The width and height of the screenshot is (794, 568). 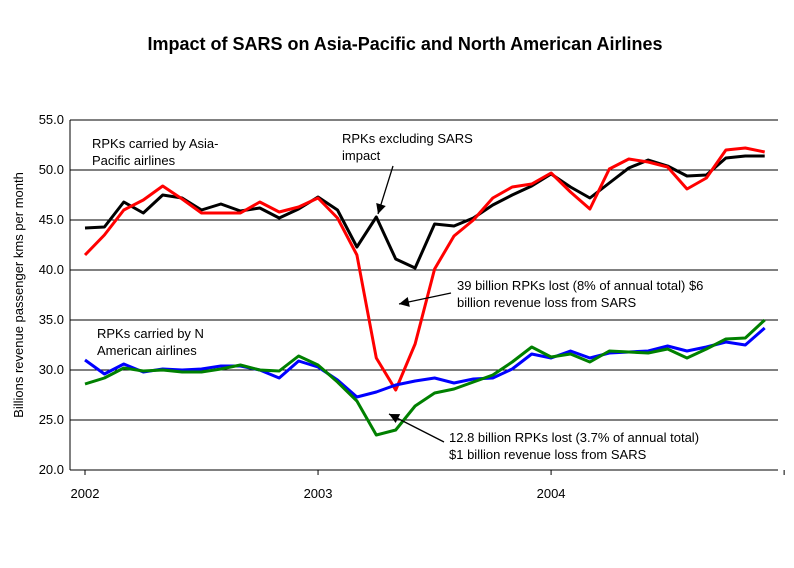 I want to click on north-american-line-blue, so click(x=425, y=362).